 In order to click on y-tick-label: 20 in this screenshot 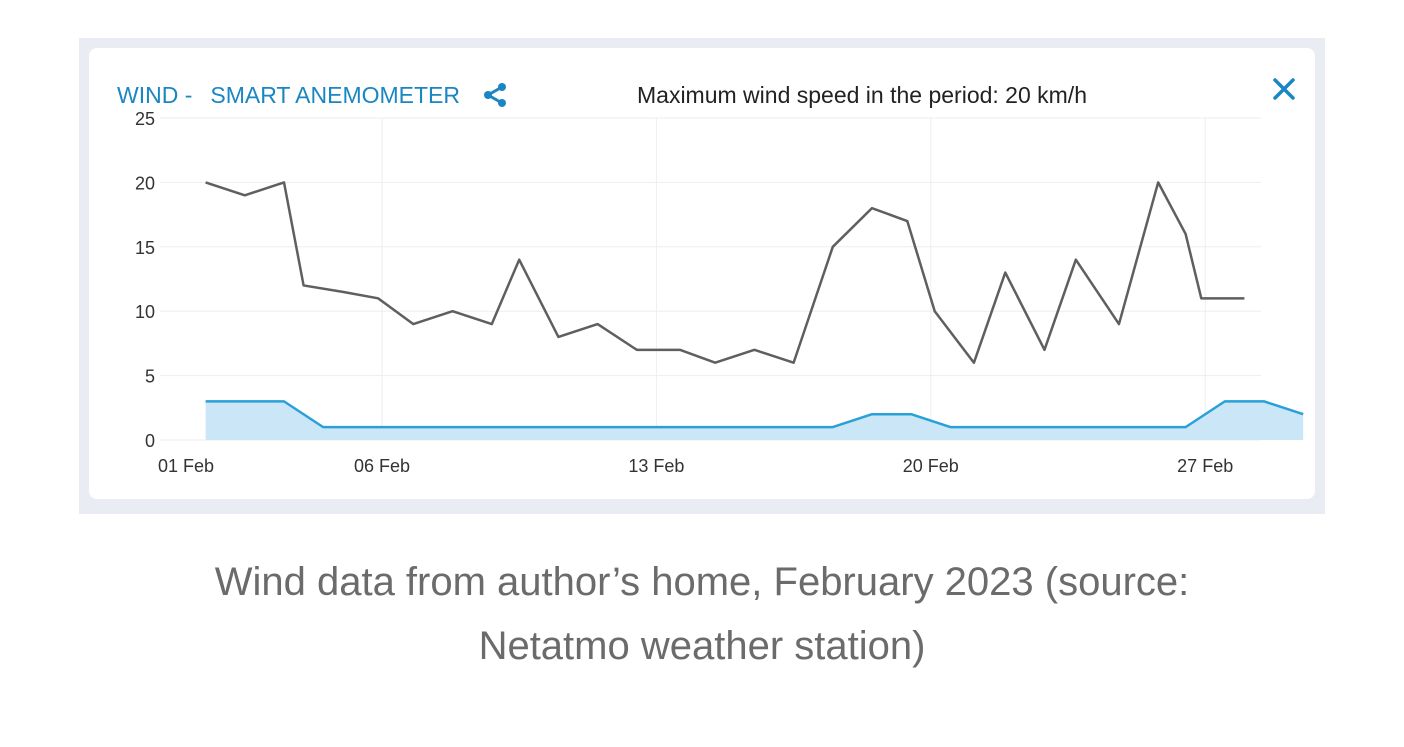, I will do `click(145, 183)`.